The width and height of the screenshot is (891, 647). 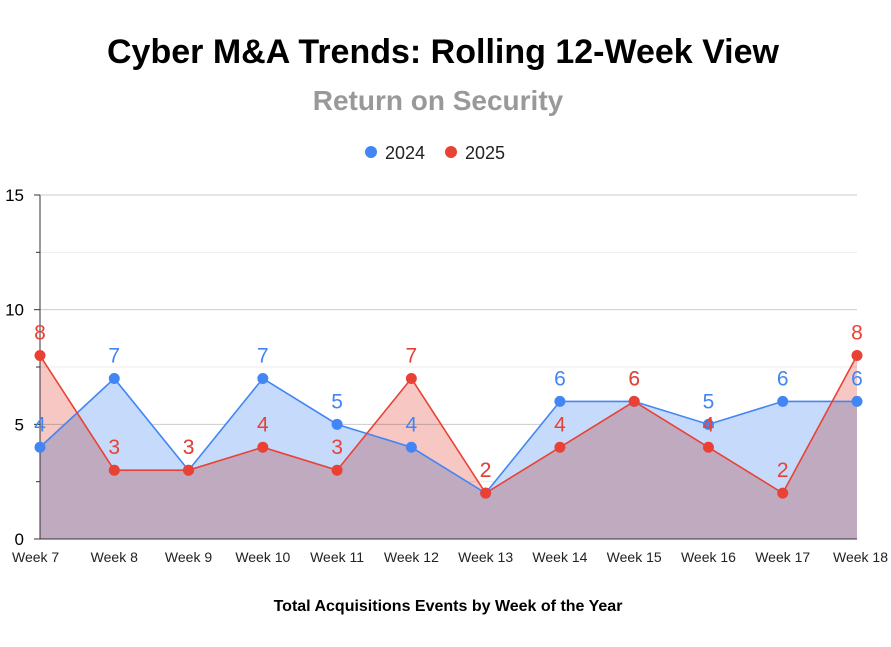 What do you see at coordinates (708, 557) in the screenshot?
I see `x-tick-label: Week 16` at bounding box center [708, 557].